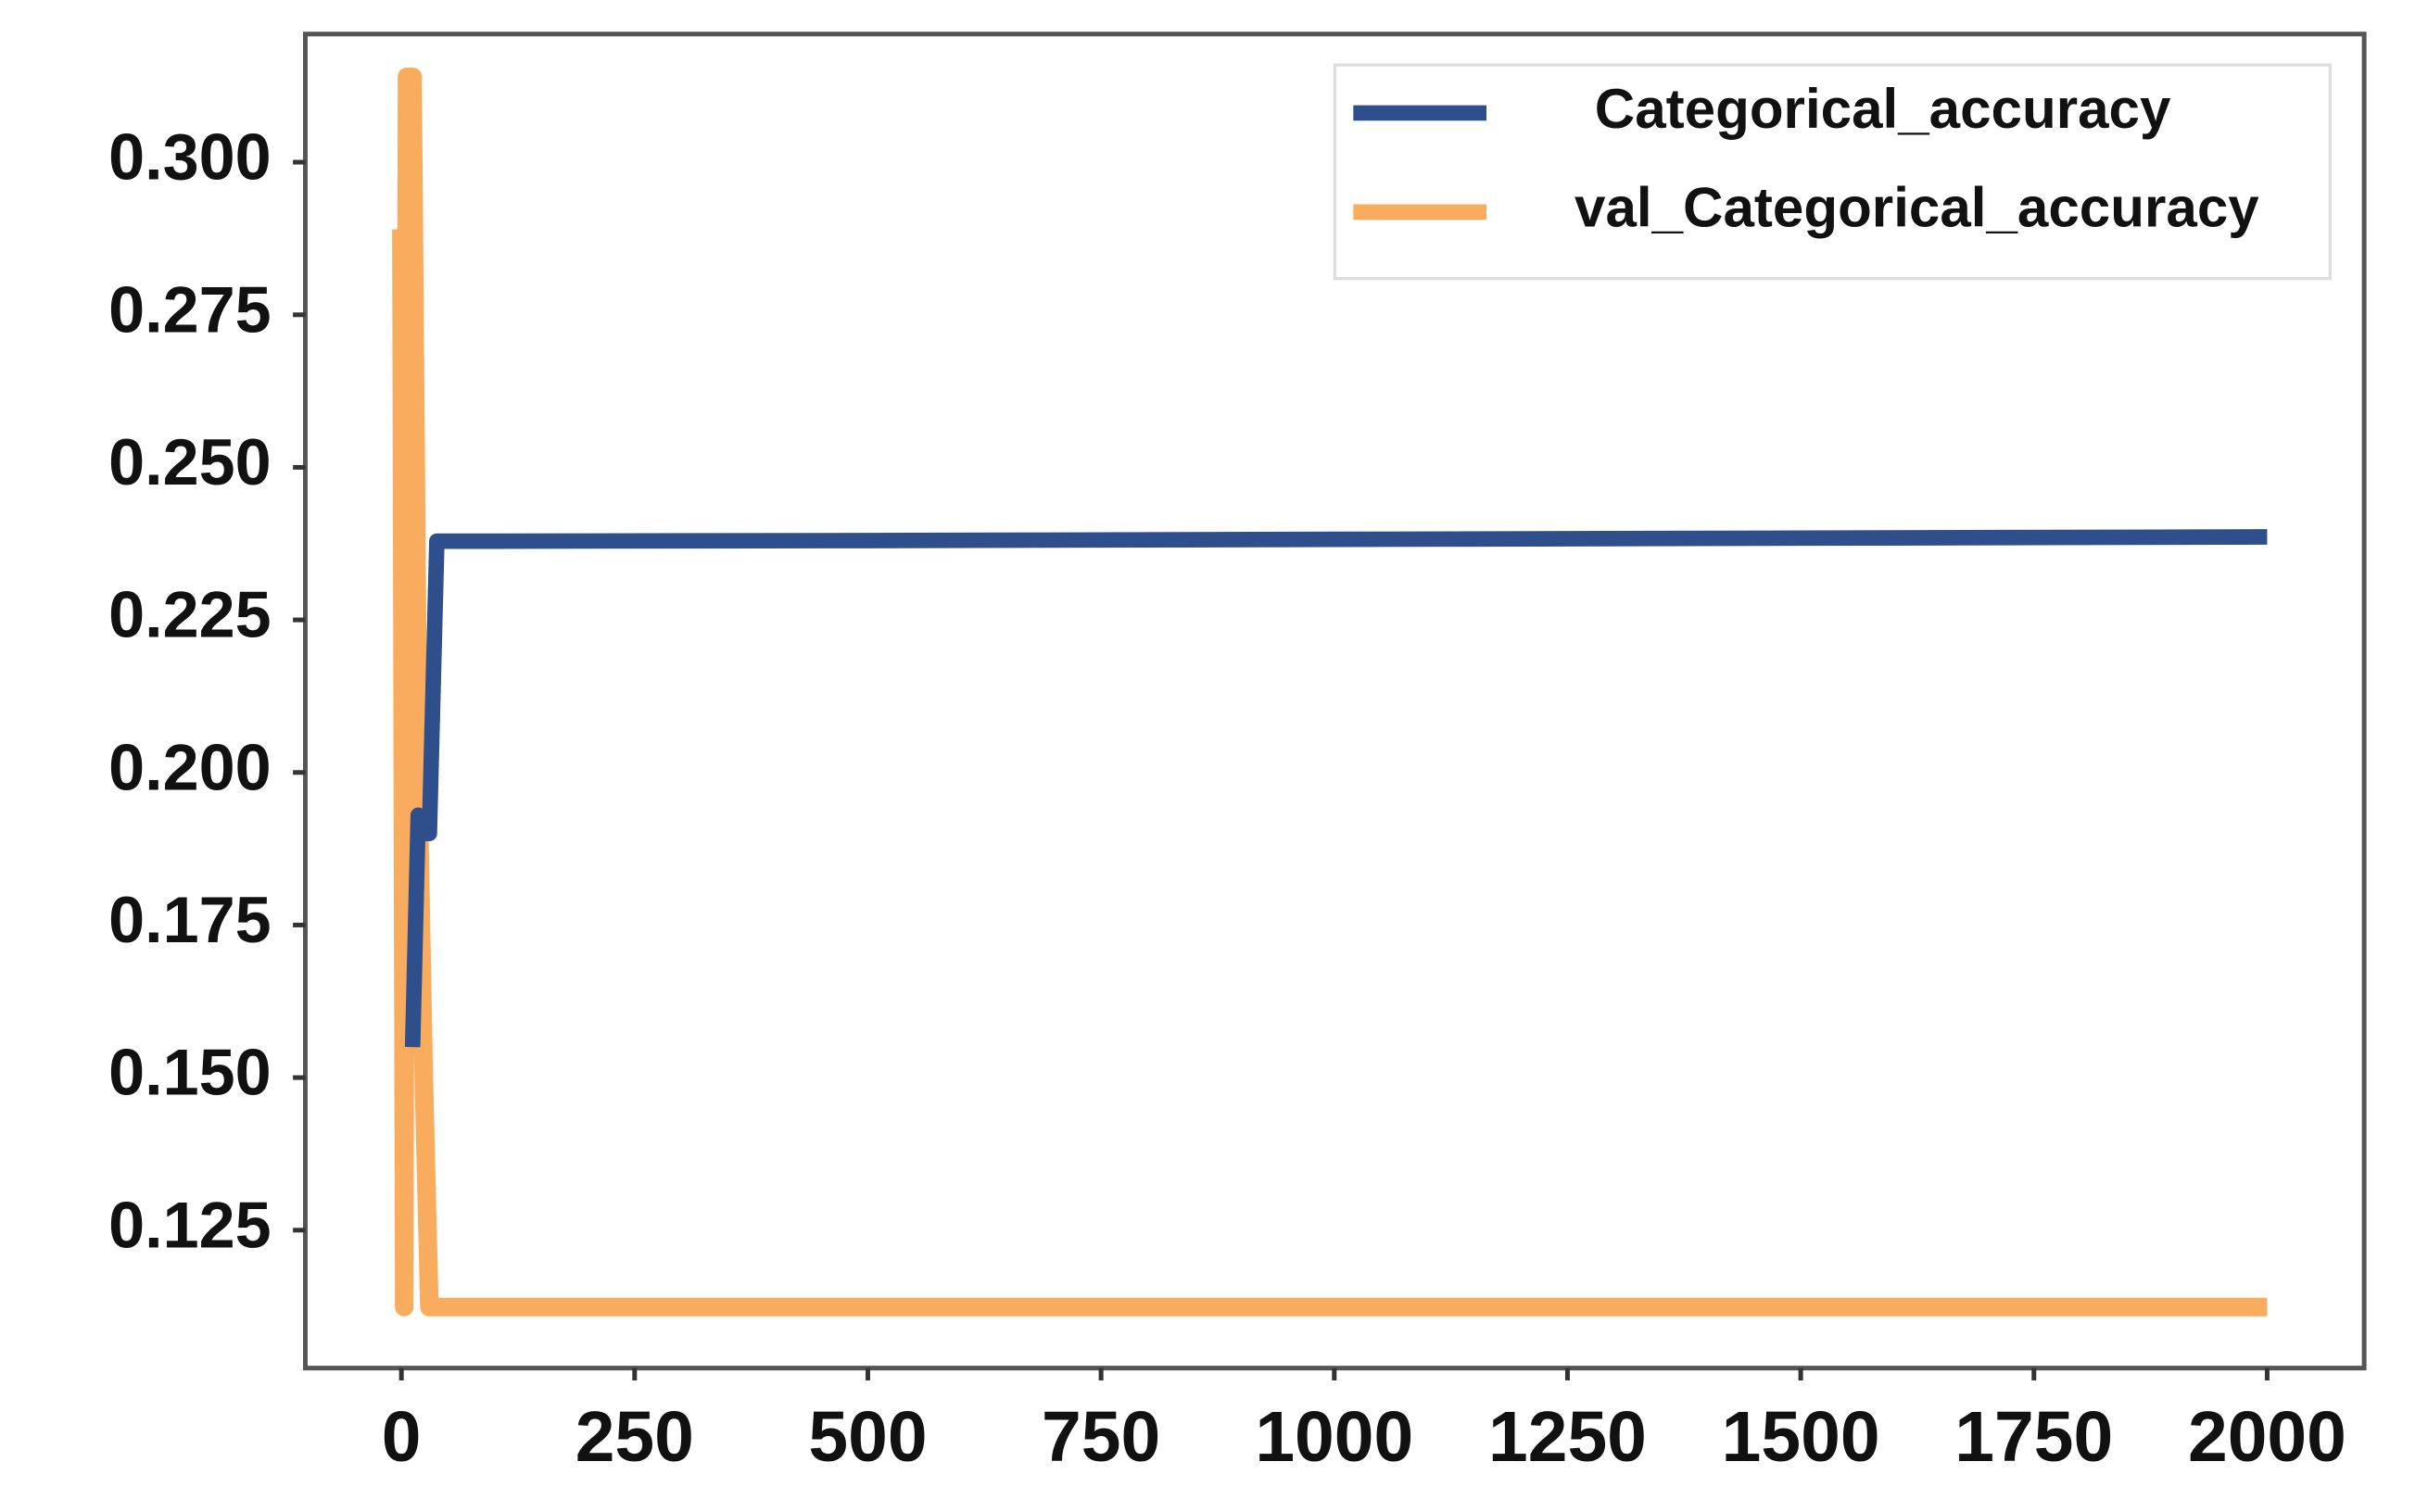  I want to click on x-tick-label: 1500, so click(1801, 1437).